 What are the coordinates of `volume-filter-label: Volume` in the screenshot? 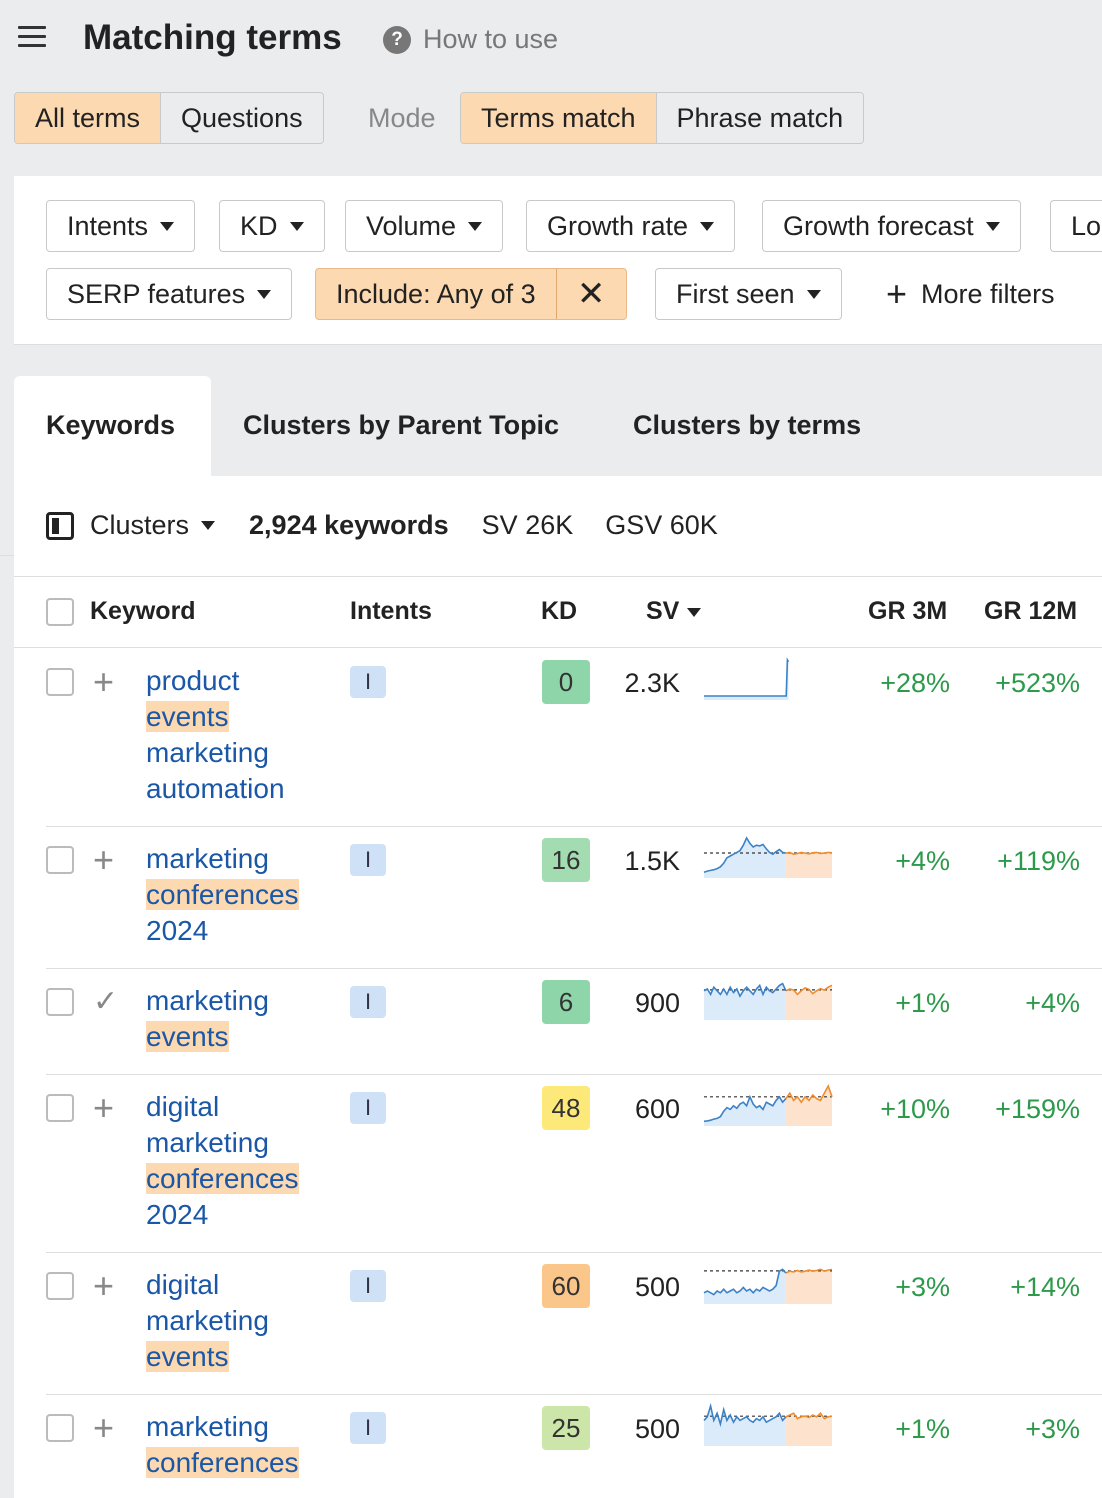 It's located at (411, 225).